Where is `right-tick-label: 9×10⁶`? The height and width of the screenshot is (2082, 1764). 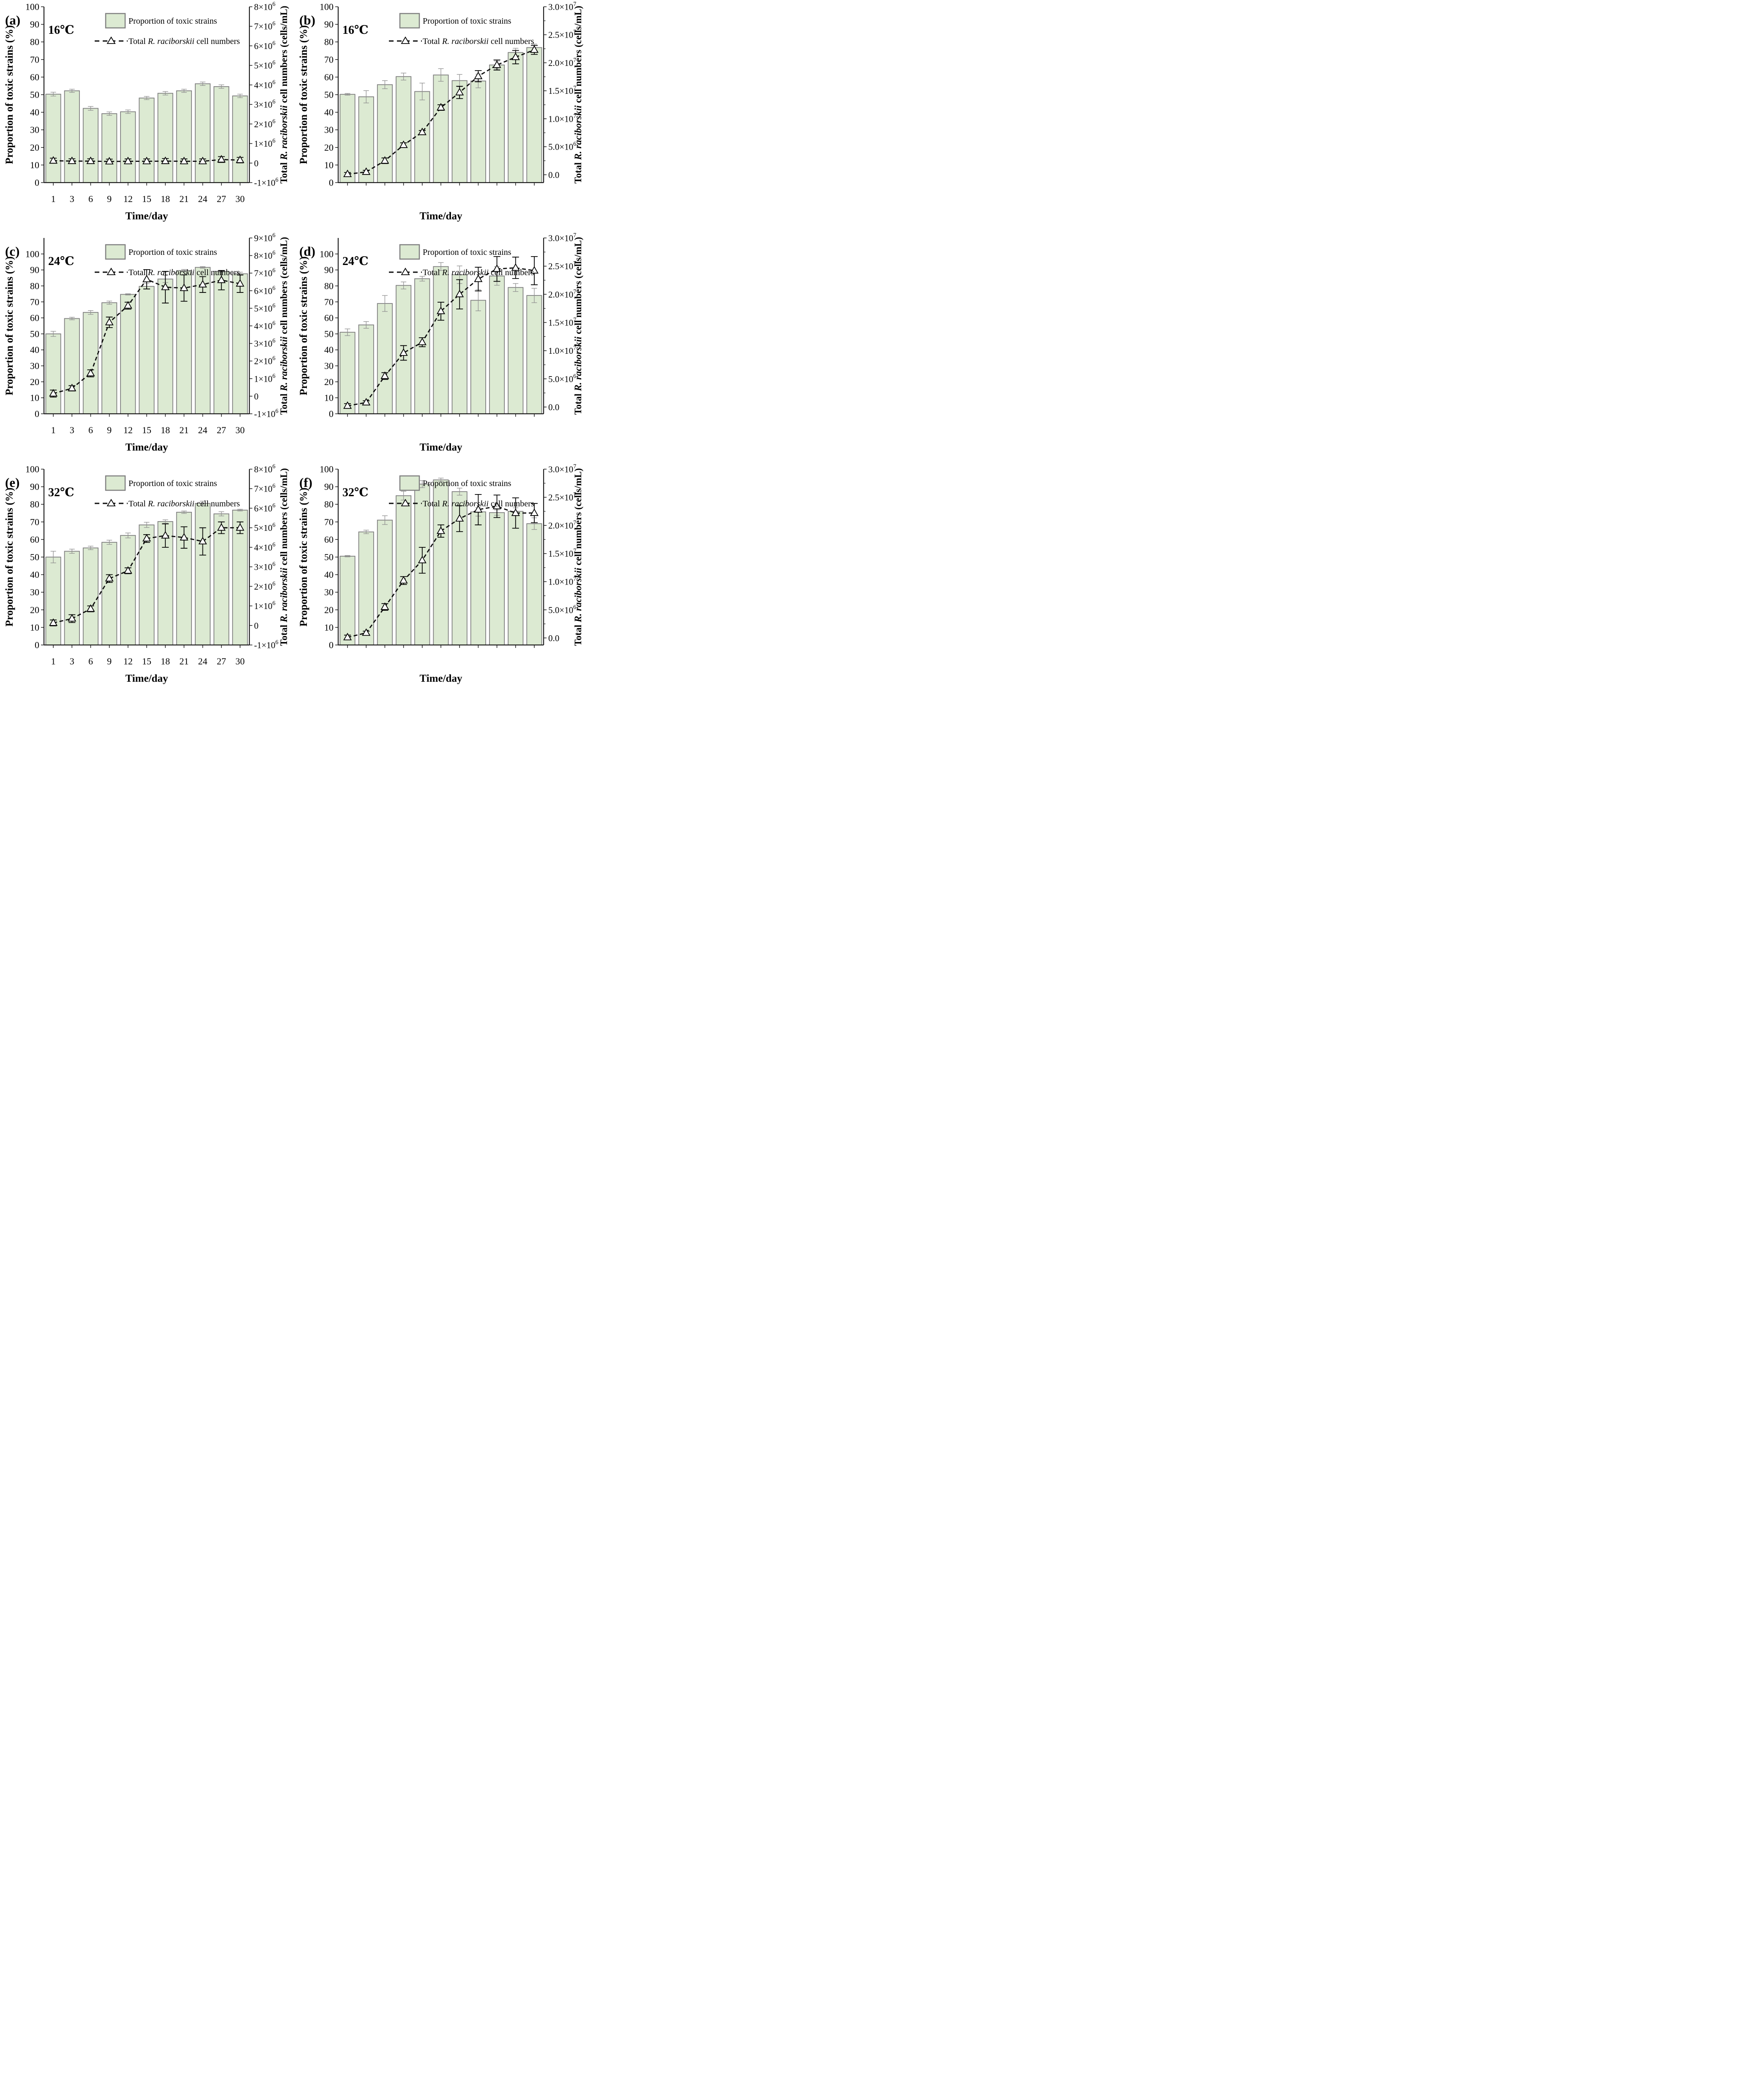 right-tick-label: 9×10⁶ is located at coordinates (265, 238).